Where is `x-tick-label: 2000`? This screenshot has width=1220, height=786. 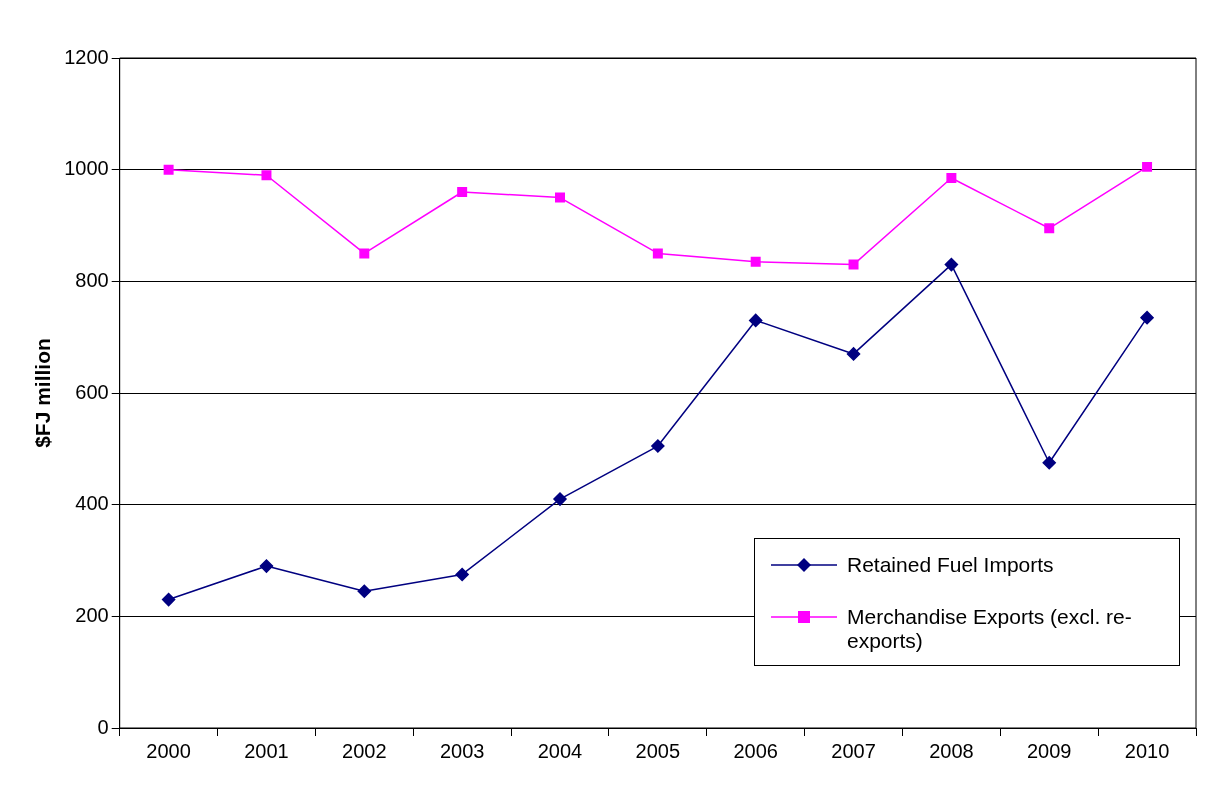
x-tick-label: 2000 is located at coordinates (168, 750).